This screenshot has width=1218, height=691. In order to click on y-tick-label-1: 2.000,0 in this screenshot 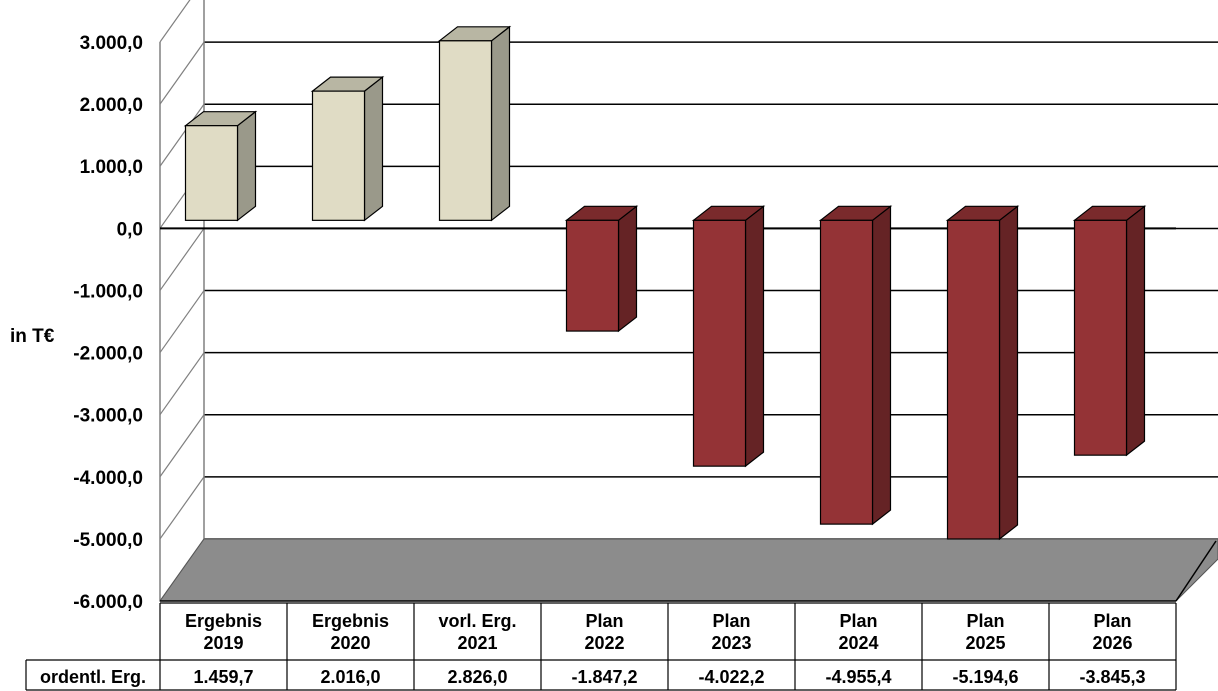, I will do `click(111, 105)`.